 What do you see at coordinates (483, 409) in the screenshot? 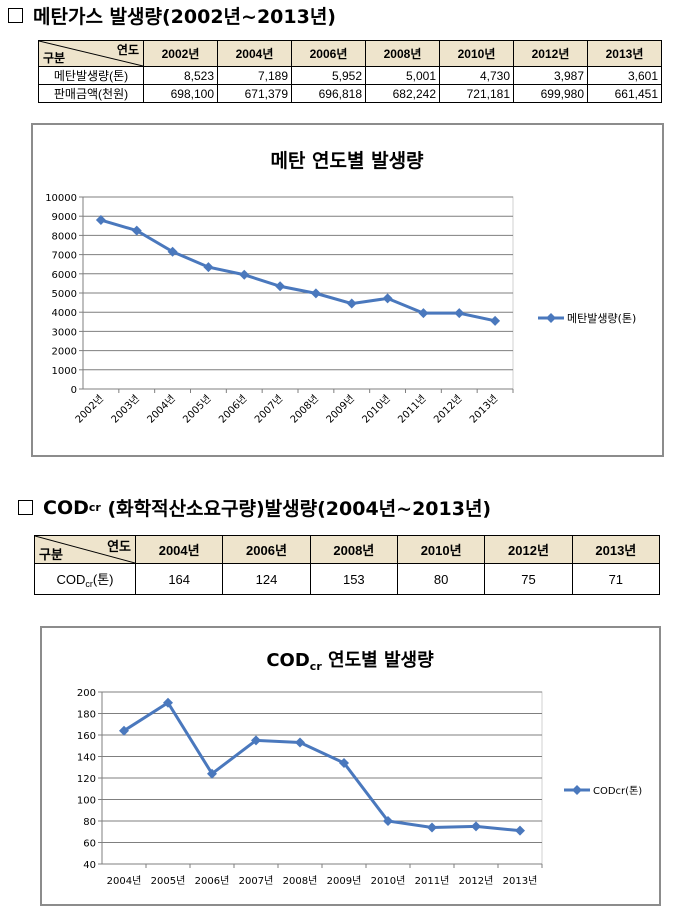
I see `x-tick-label: 2013년` at bounding box center [483, 409].